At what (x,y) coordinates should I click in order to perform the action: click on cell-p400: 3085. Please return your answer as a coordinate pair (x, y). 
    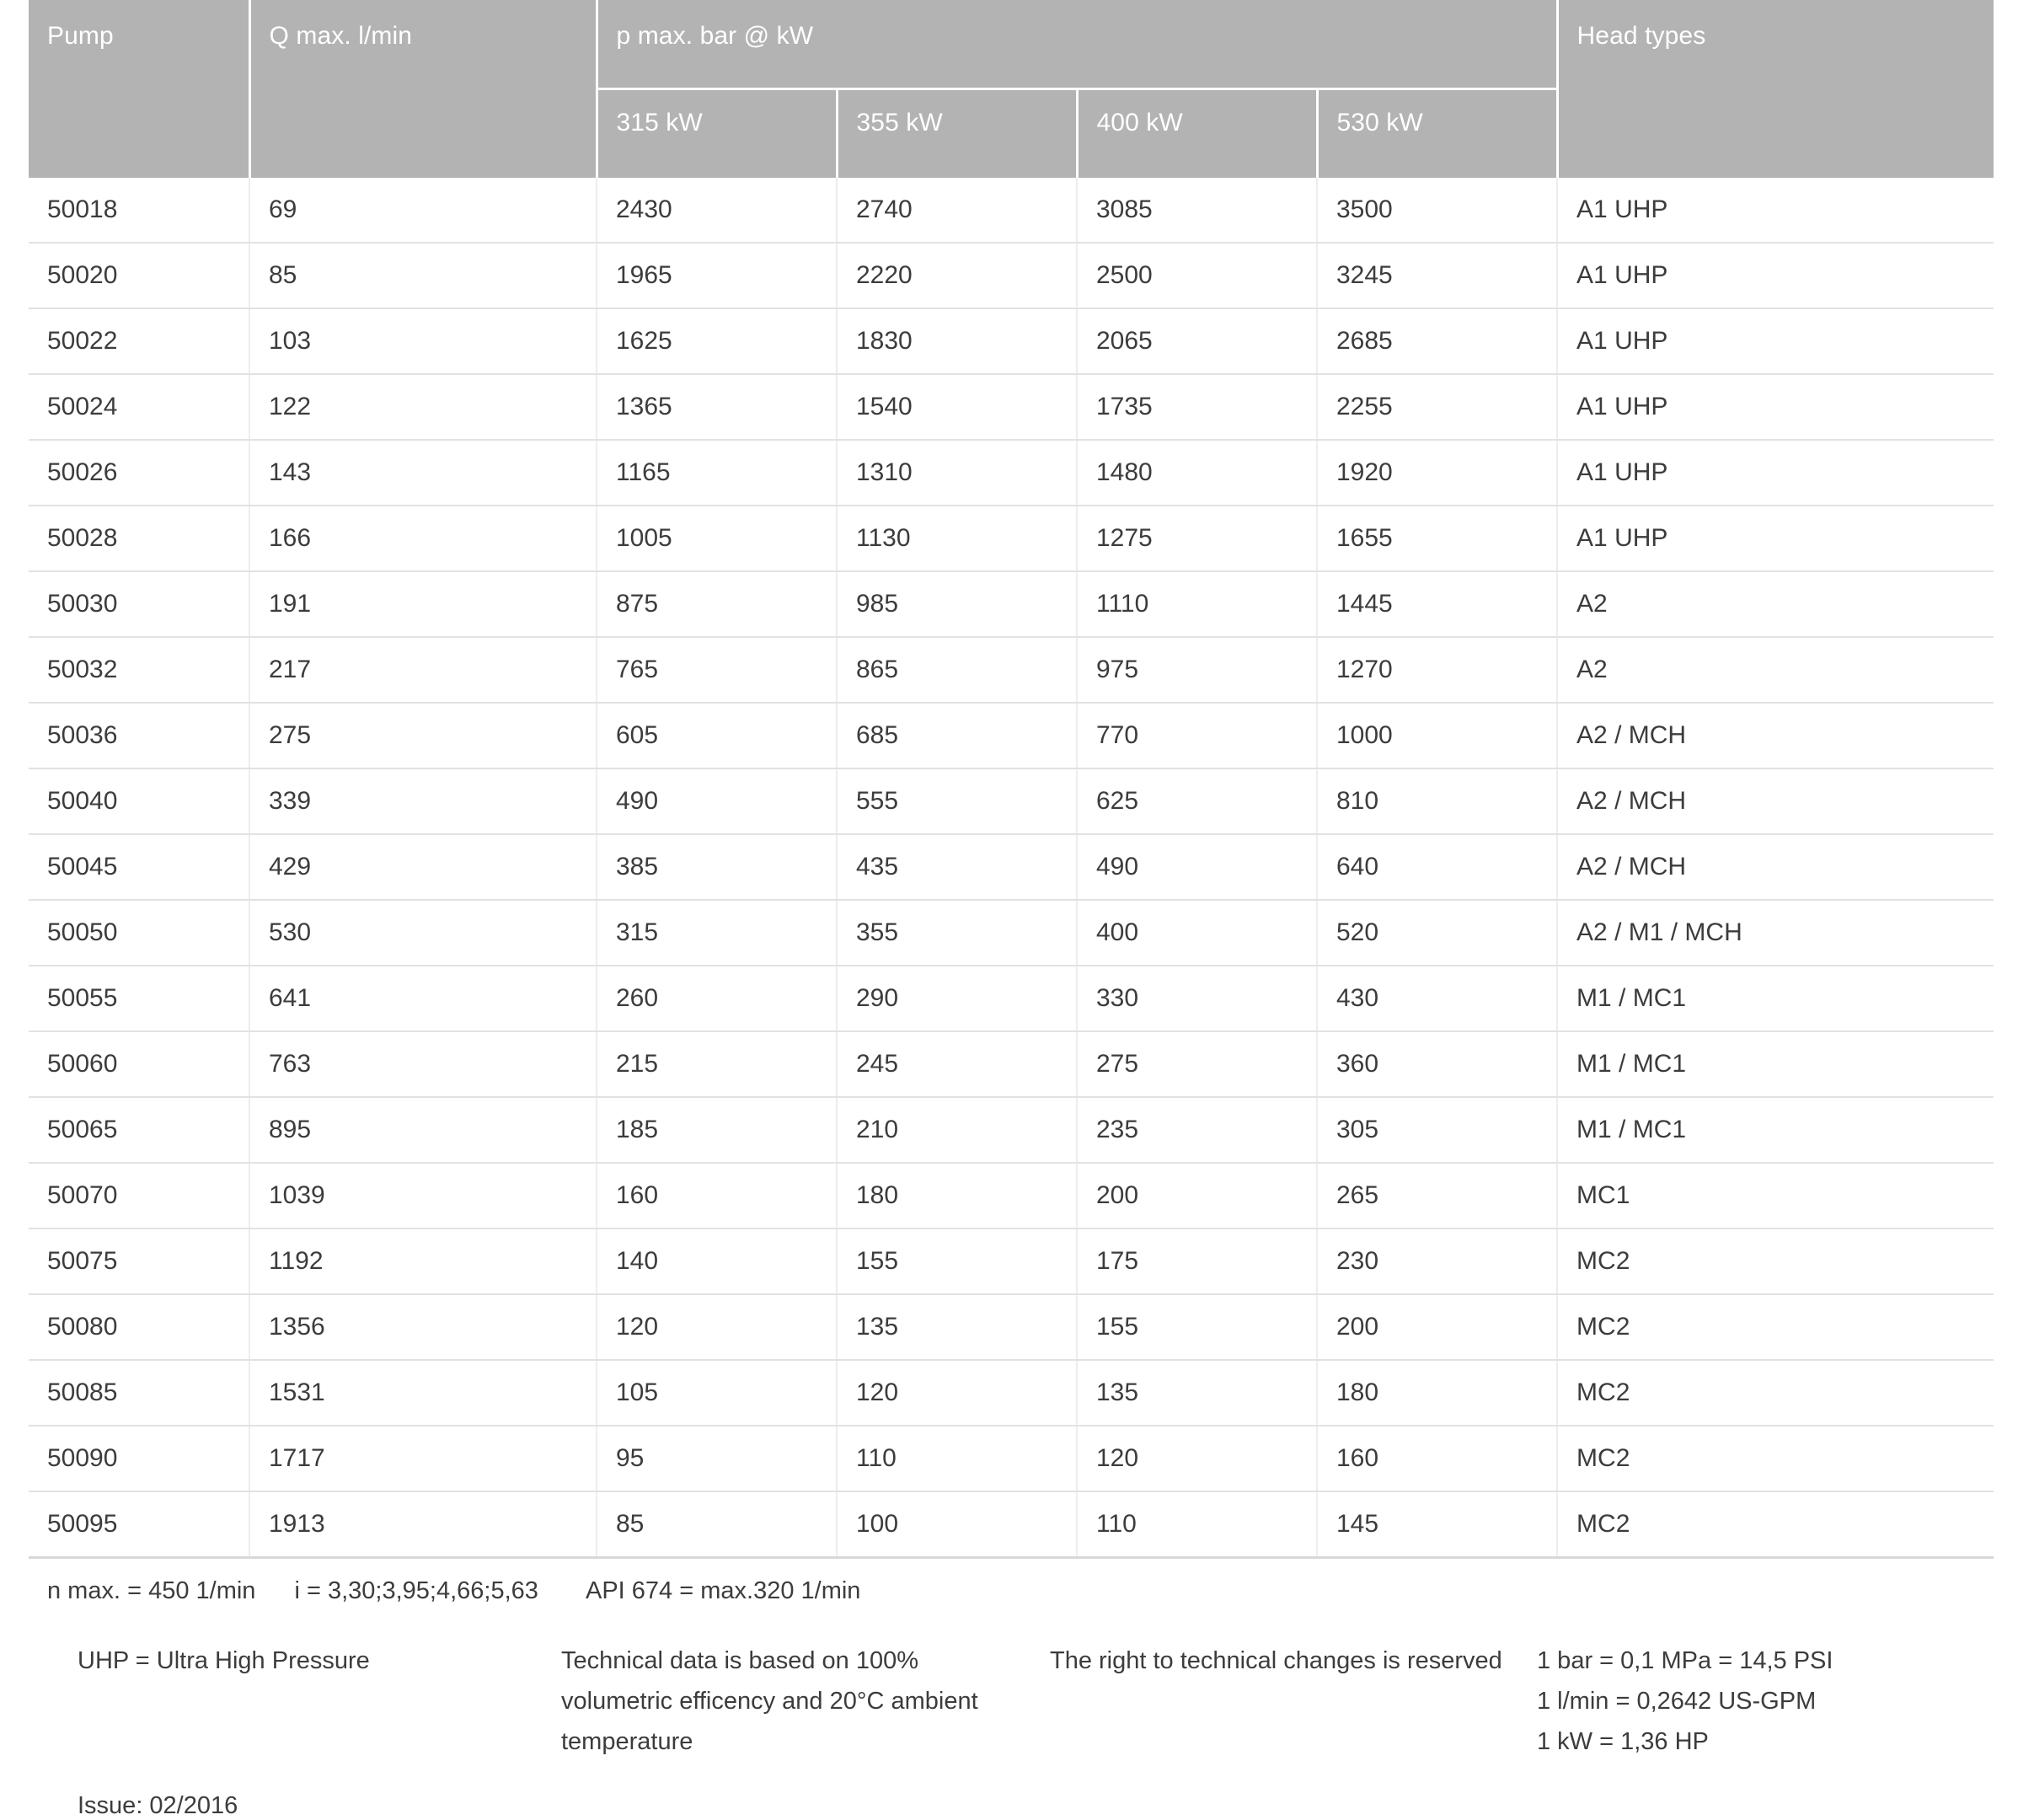
    Looking at the image, I should click on (1197, 211).